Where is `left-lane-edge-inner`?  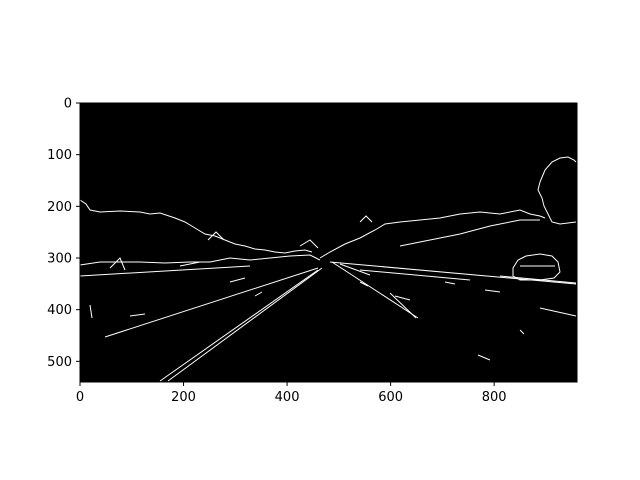
left-lane-edge-inner is located at coordinates (245, 324).